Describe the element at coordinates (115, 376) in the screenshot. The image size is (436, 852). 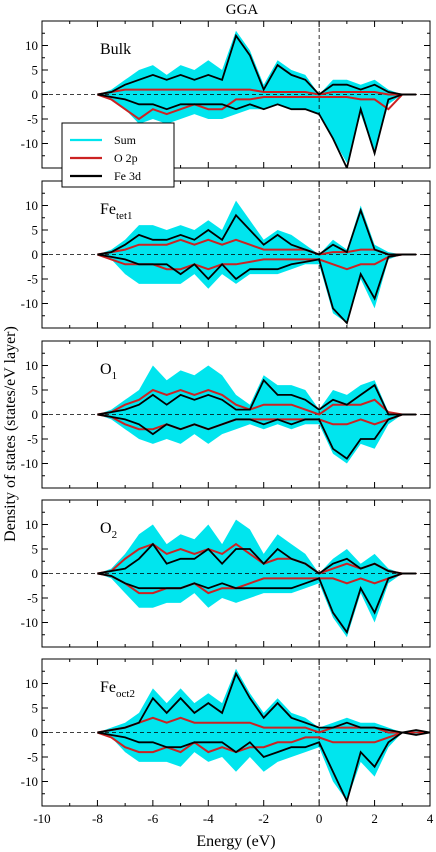
I see `panel-label-subscript: 1` at that location.